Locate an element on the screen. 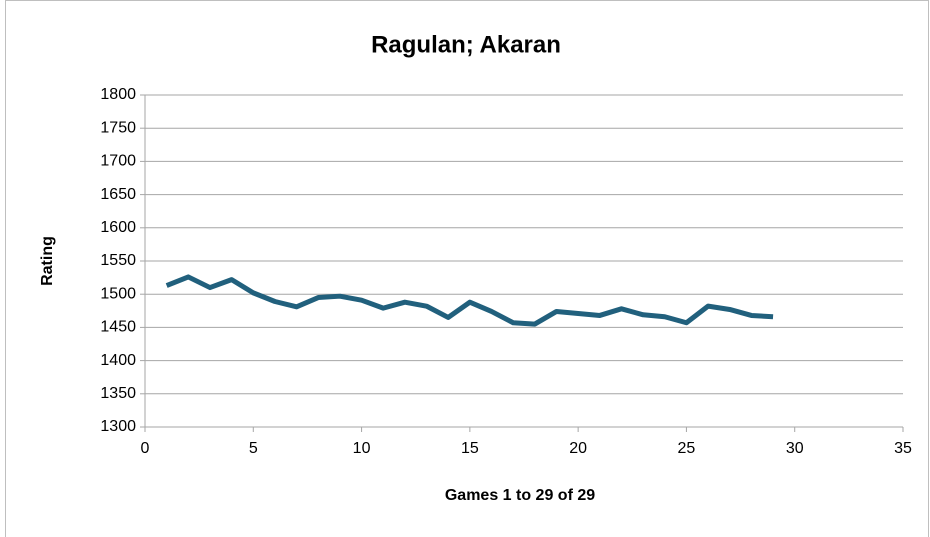  y-tick-label: 1700 is located at coordinates (118, 161).